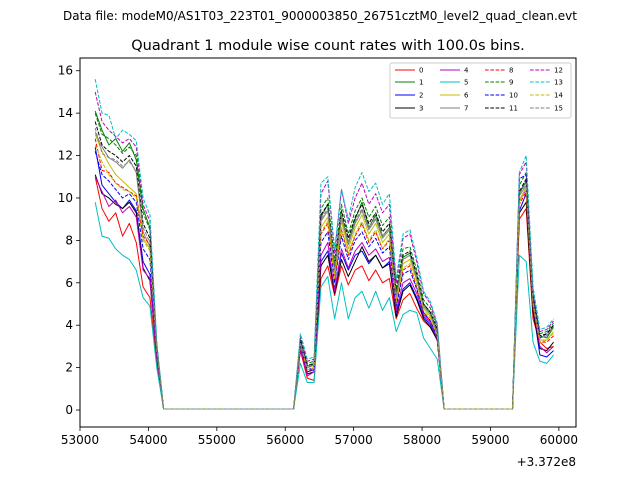 The width and height of the screenshot is (640, 480). Describe the element at coordinates (558, 109) in the screenshot. I see `legend-label-15: 15` at that location.